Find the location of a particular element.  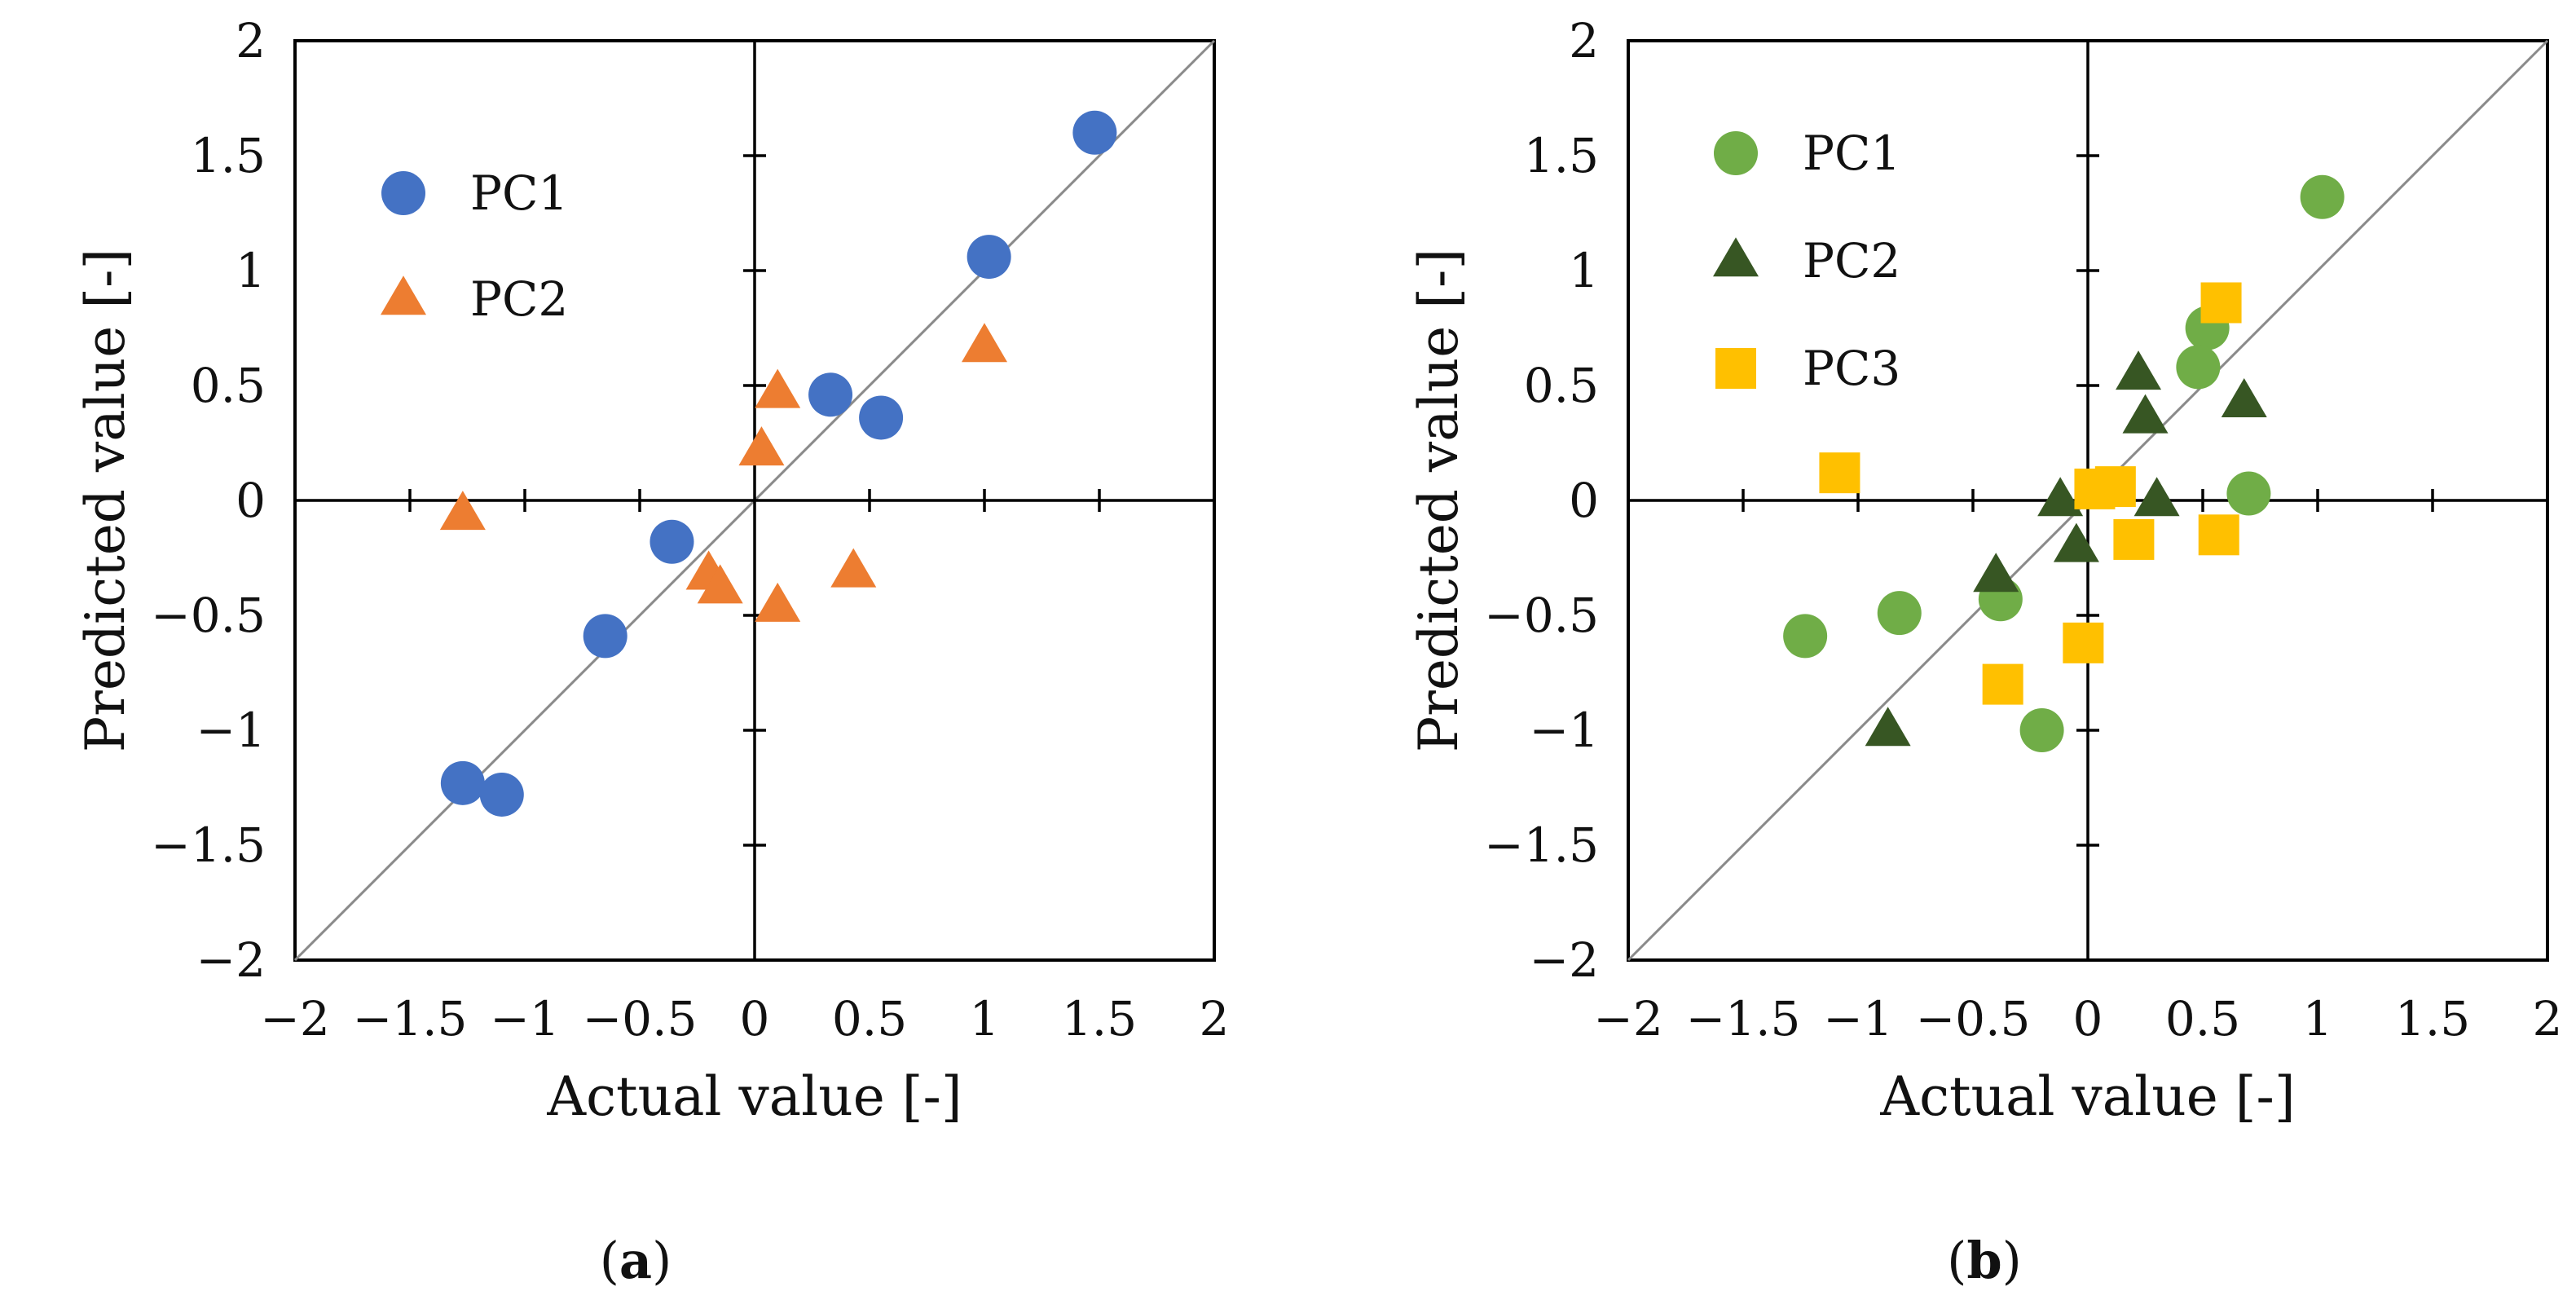

legend-label-pc3: PC3 is located at coordinates (1851, 368).